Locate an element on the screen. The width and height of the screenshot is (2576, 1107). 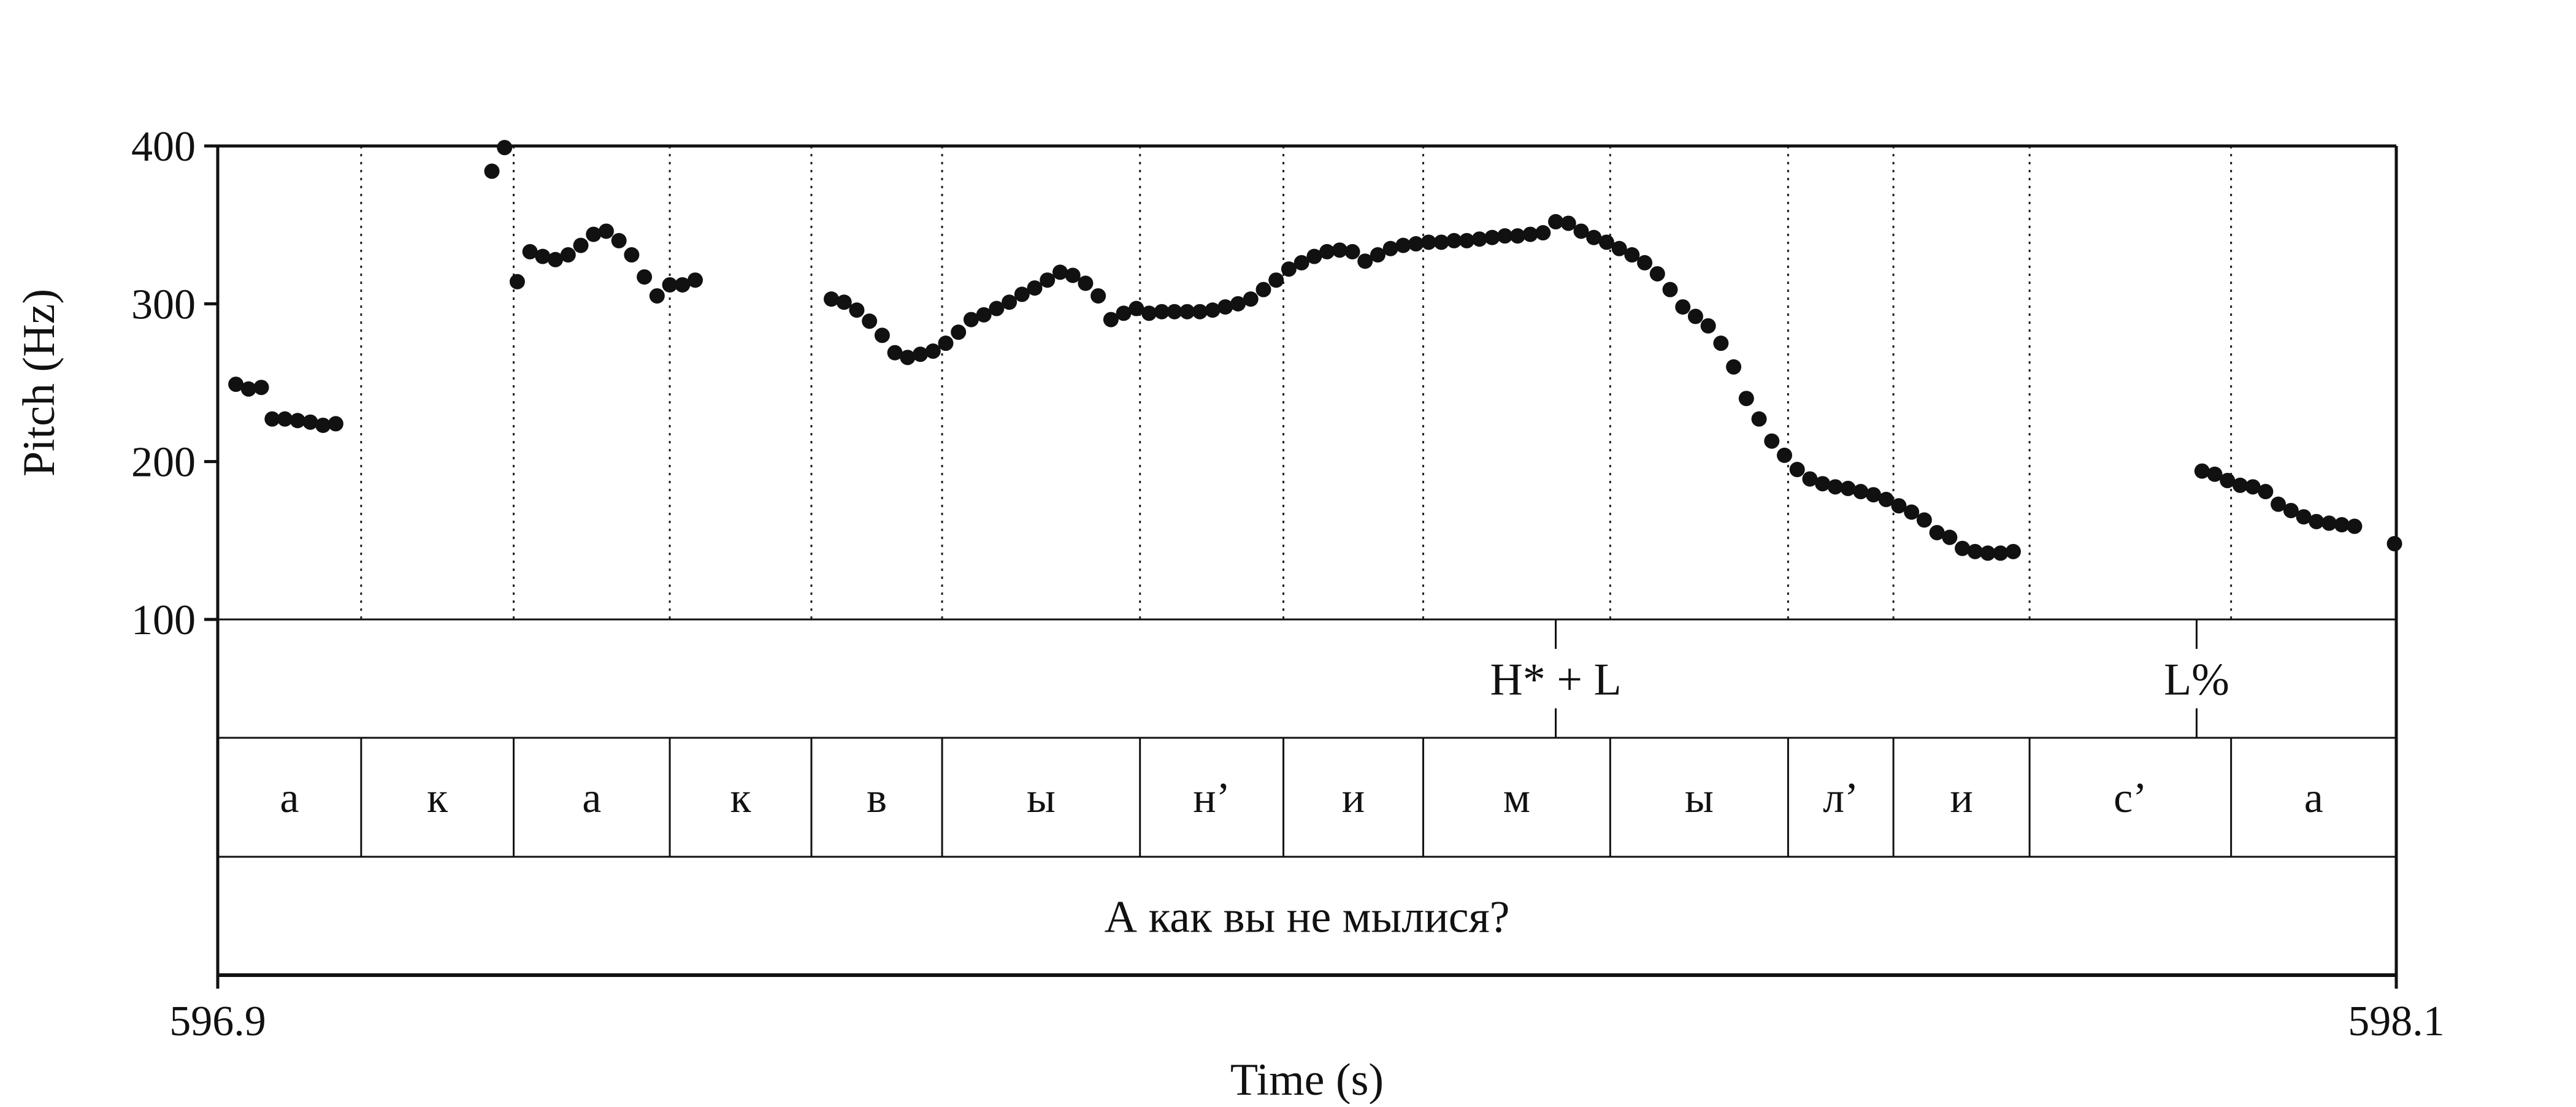
segment-label: м is located at coordinates (1516, 798).